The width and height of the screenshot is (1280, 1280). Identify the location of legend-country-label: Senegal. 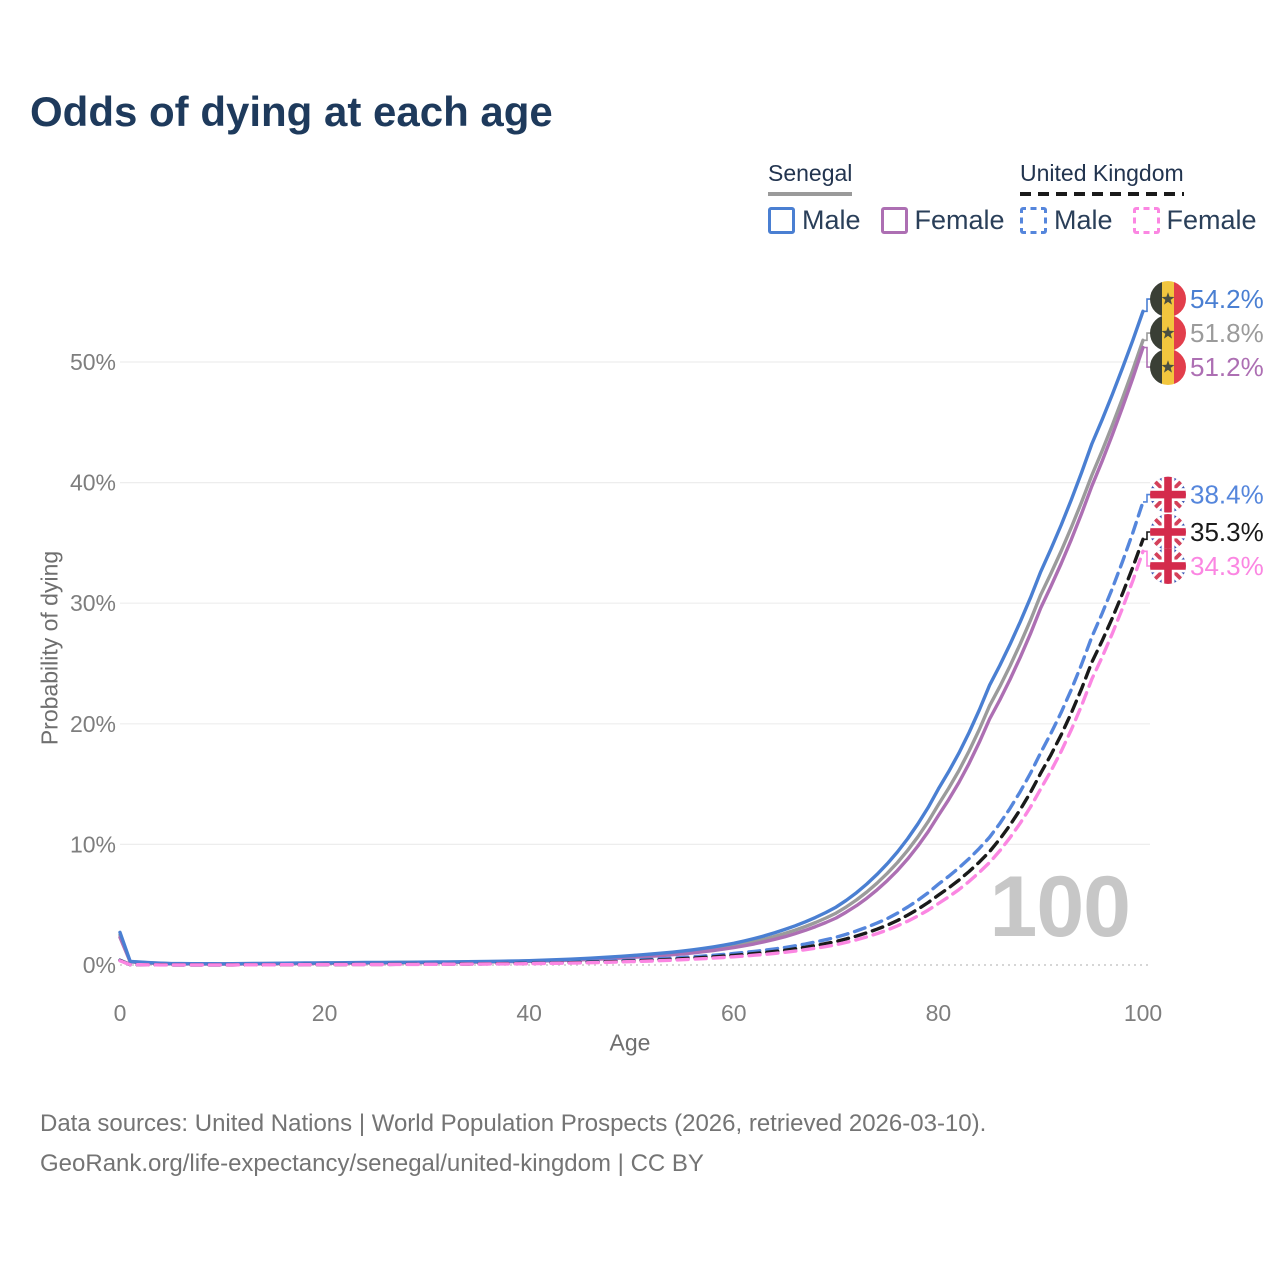
(810, 173).